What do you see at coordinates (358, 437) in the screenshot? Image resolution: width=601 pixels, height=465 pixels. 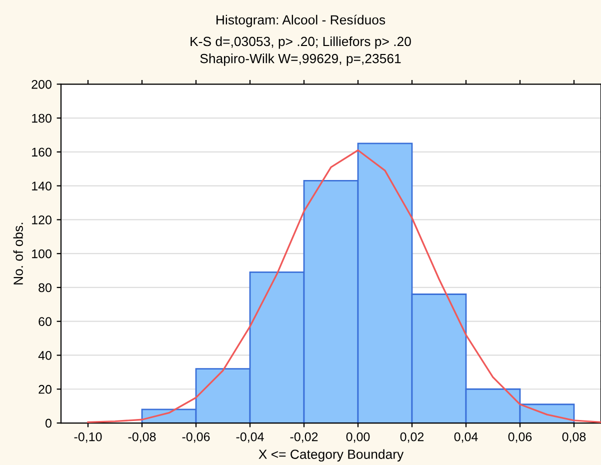 I see `x-tick-label: 0,00` at bounding box center [358, 437].